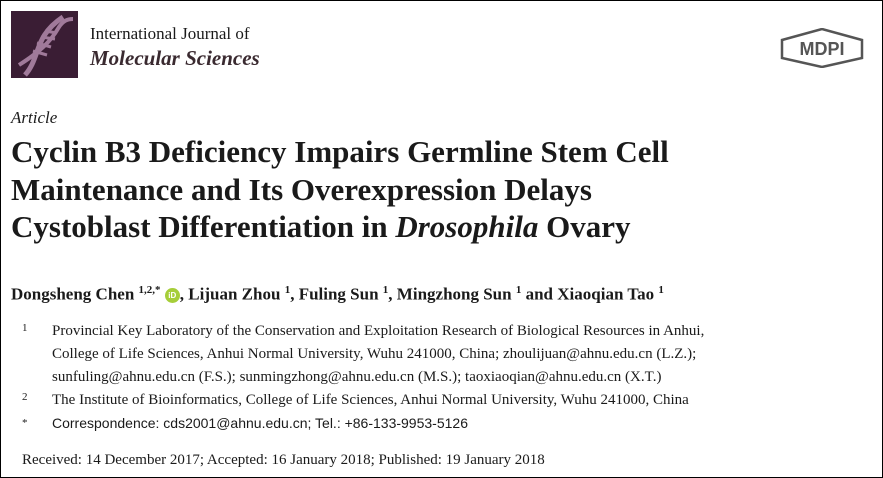 The image size is (883, 478). Describe the element at coordinates (149, 290) in the screenshot. I see `author-affiliation-sup: 1,2,*` at that location.